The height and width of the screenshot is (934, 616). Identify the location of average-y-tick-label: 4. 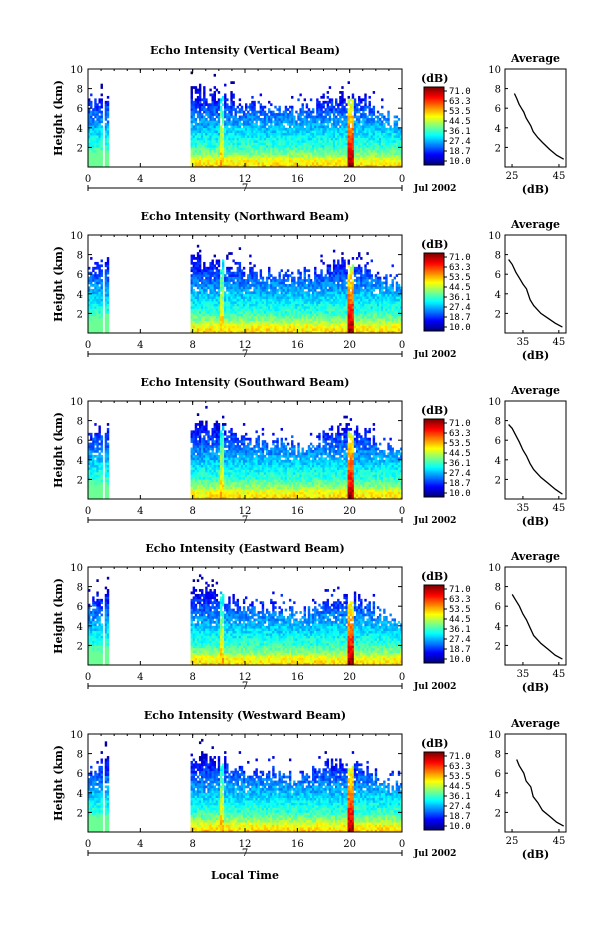
(498, 461).